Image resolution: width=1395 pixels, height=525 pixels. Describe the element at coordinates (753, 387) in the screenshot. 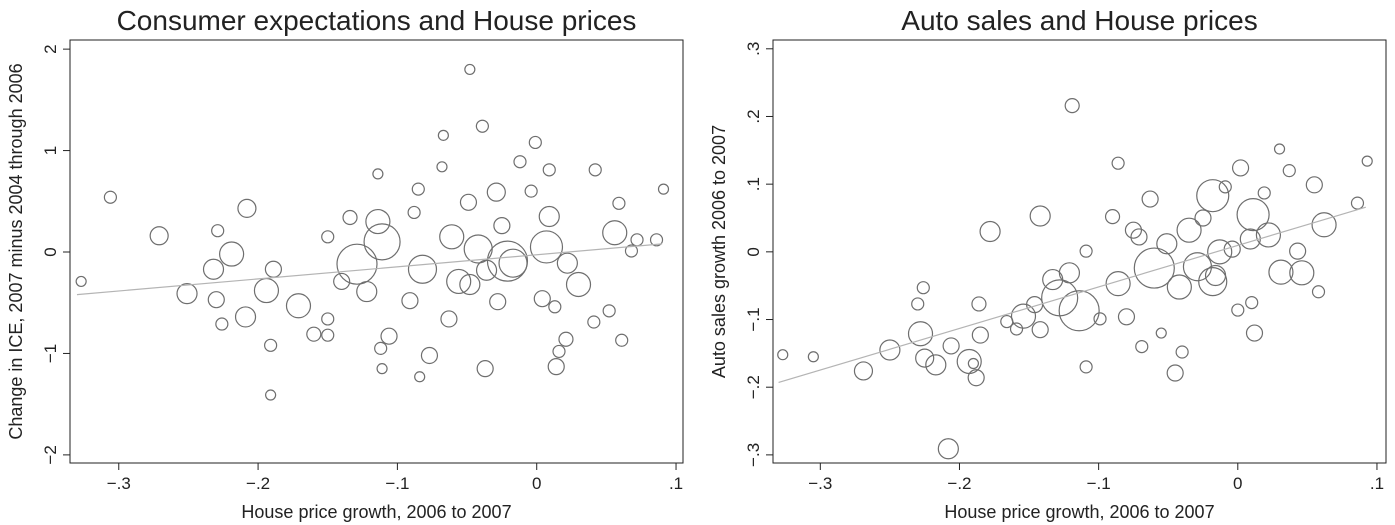

I see `y-tick-label: −.2` at that location.